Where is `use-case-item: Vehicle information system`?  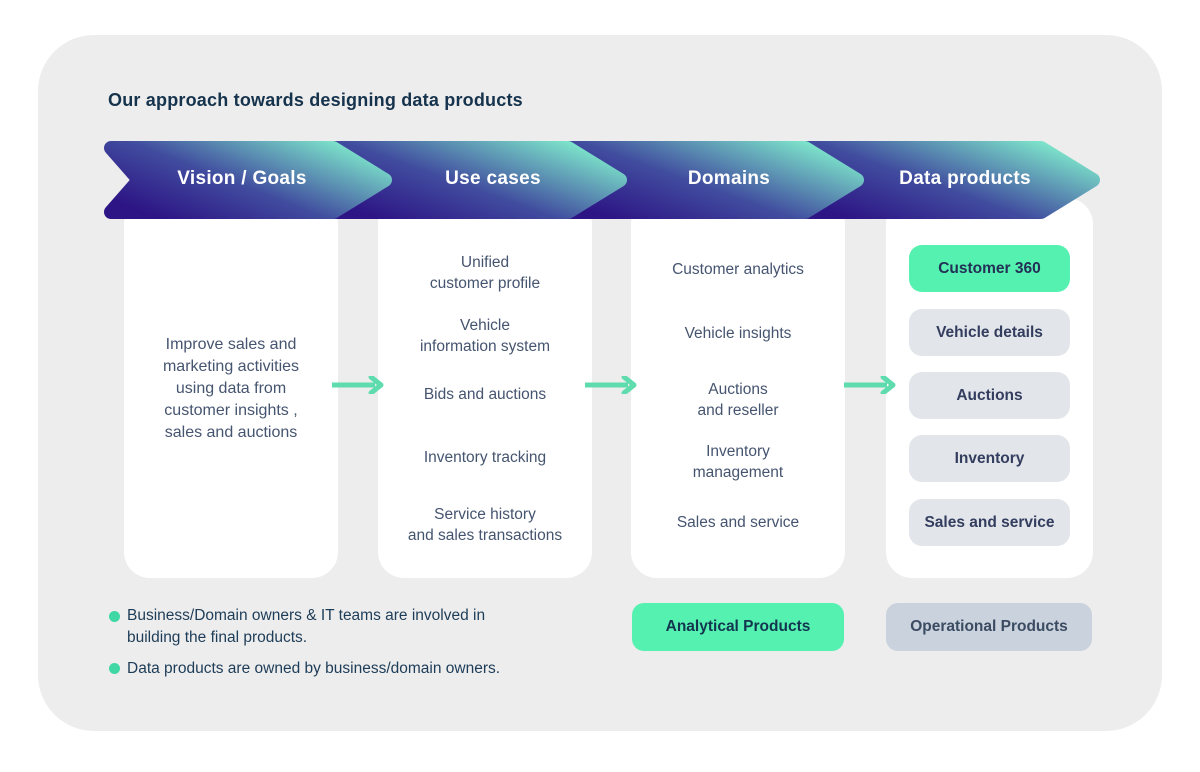
use-case-item: Vehicle information system is located at coordinates (485, 336).